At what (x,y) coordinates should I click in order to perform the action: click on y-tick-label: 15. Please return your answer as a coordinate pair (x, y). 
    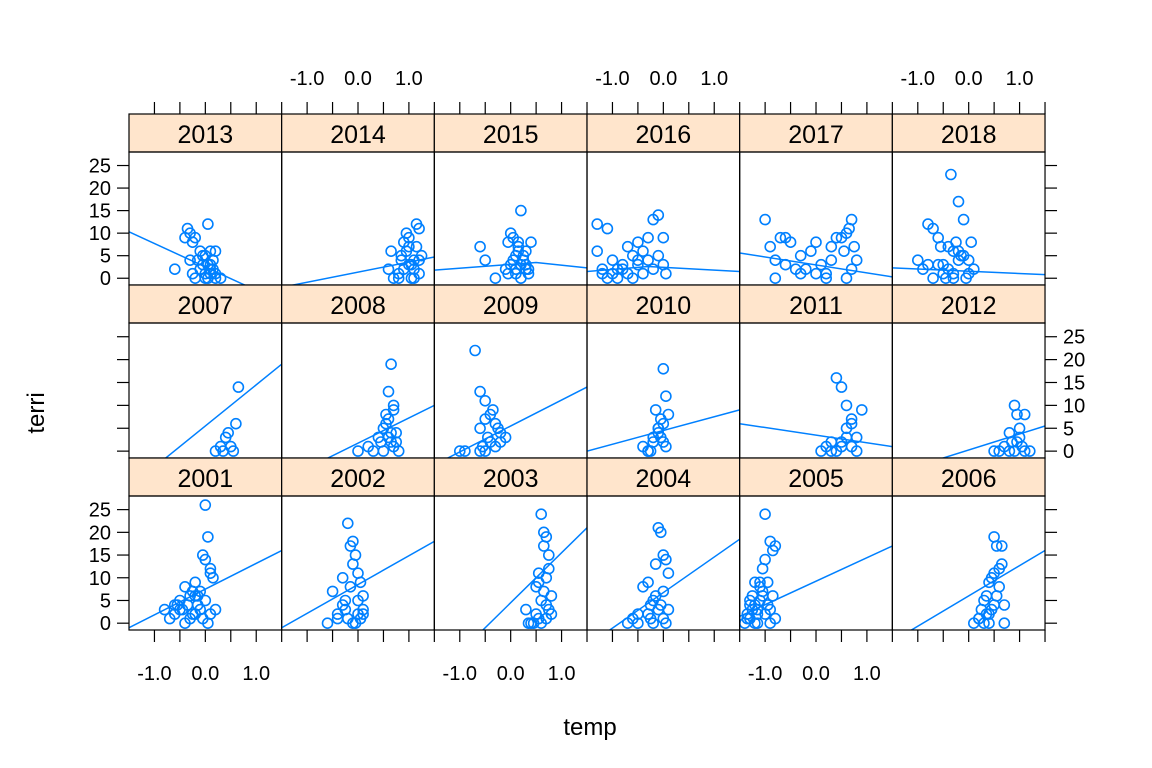
    Looking at the image, I should click on (100, 556).